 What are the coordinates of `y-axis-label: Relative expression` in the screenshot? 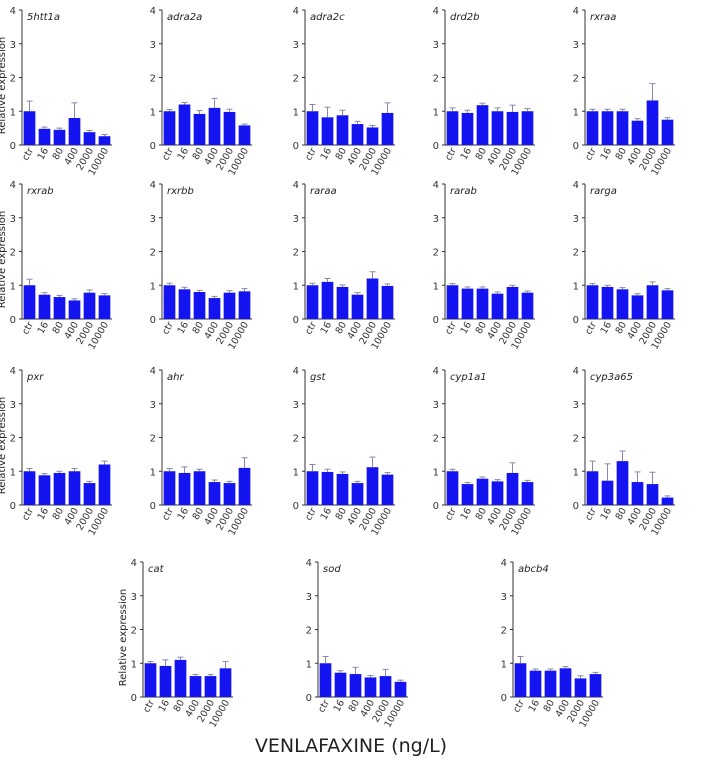 It's located at (4, 445).